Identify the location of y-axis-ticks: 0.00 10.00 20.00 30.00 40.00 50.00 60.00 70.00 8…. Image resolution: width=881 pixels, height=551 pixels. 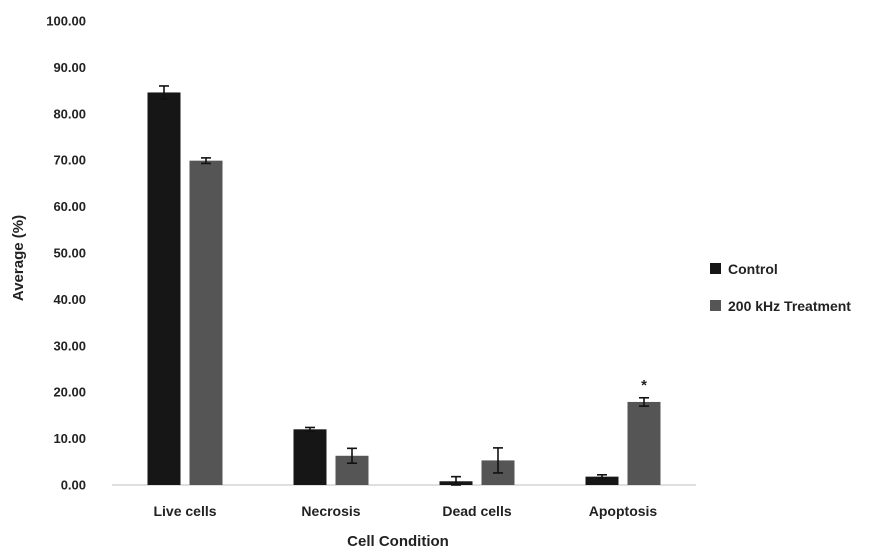
(66, 253).